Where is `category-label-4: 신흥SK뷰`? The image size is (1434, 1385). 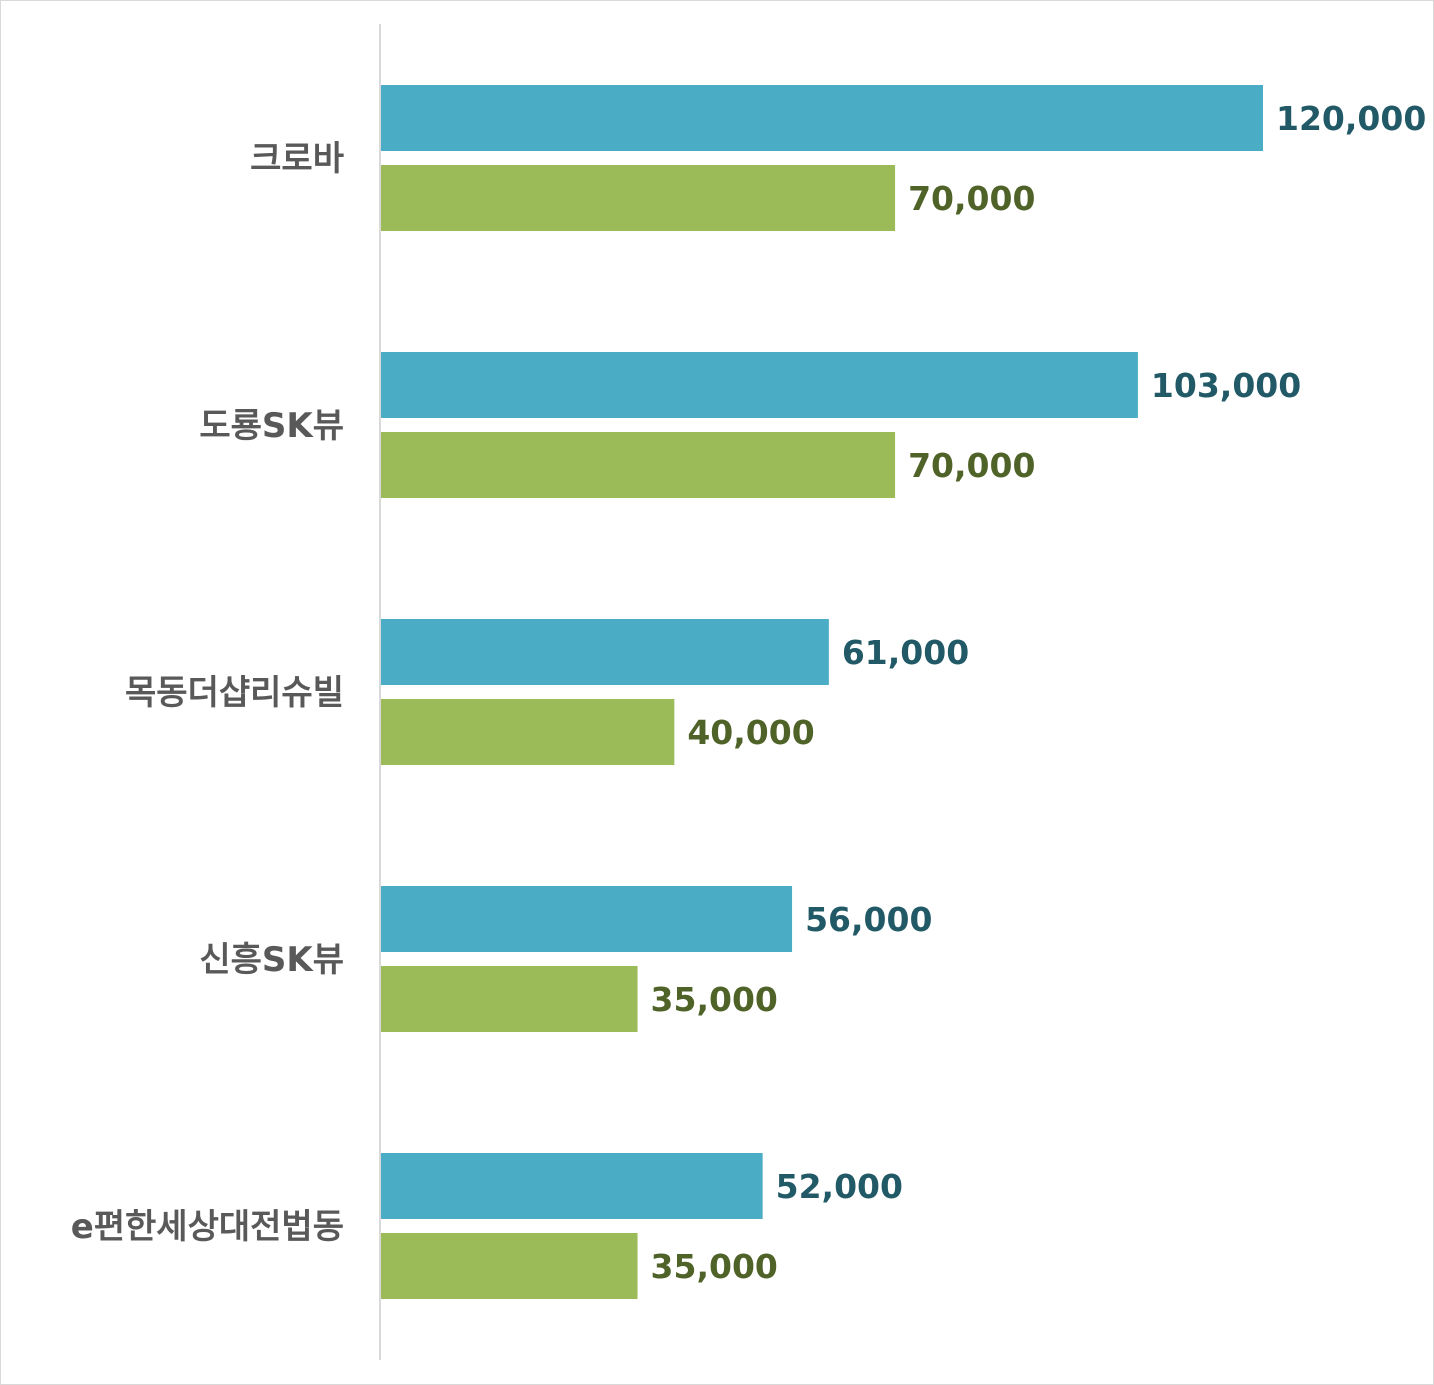
category-label-4: 신흥SK뷰 is located at coordinates (271, 960).